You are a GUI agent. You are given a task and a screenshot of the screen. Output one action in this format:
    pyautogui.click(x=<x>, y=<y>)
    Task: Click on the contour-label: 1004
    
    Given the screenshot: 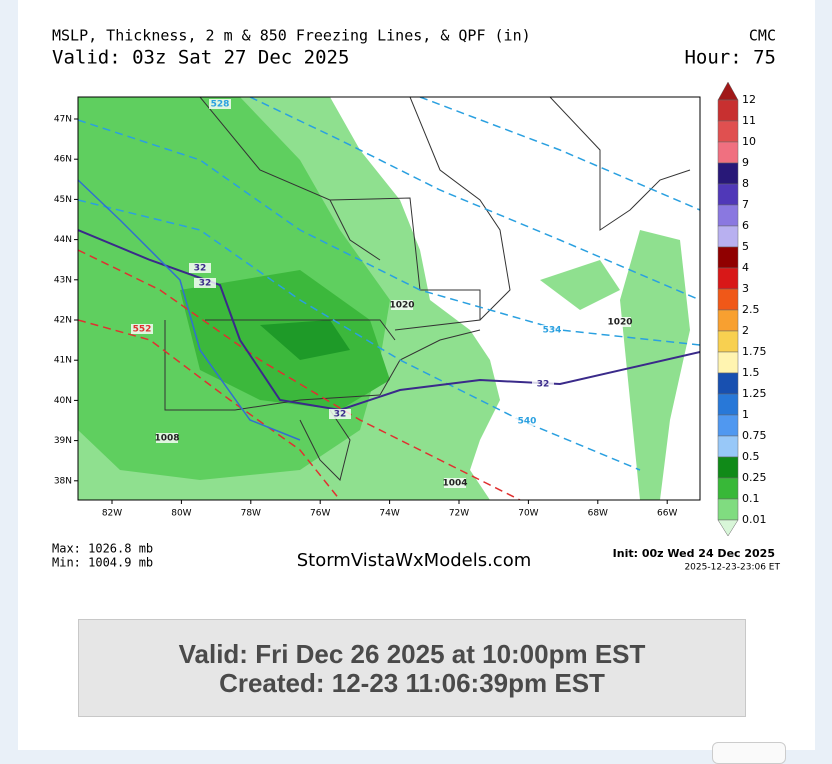 What is the action you would take?
    pyautogui.click(x=454, y=484)
    